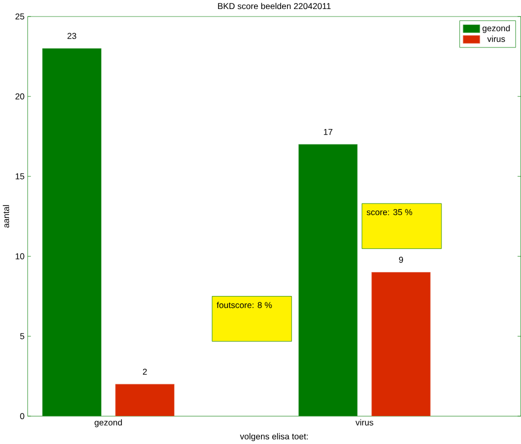 This screenshot has width=521, height=444. I want to click on annotation: score: 35 %, so click(389, 212).